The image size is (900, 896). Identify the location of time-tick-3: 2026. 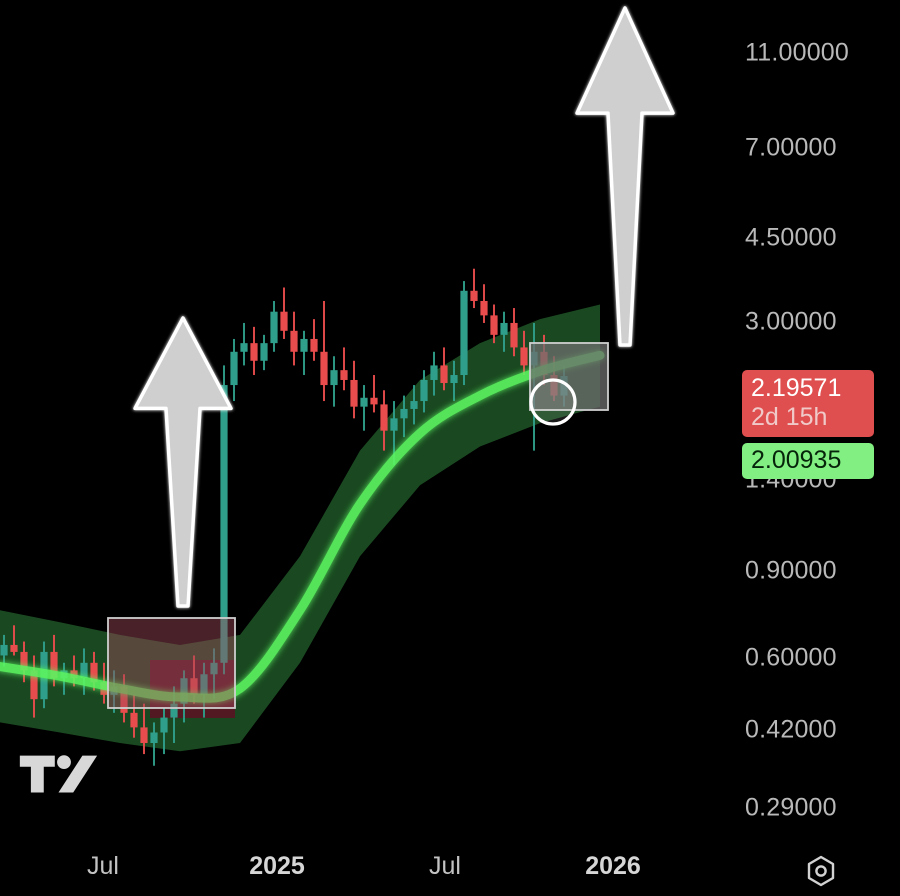
(613, 866).